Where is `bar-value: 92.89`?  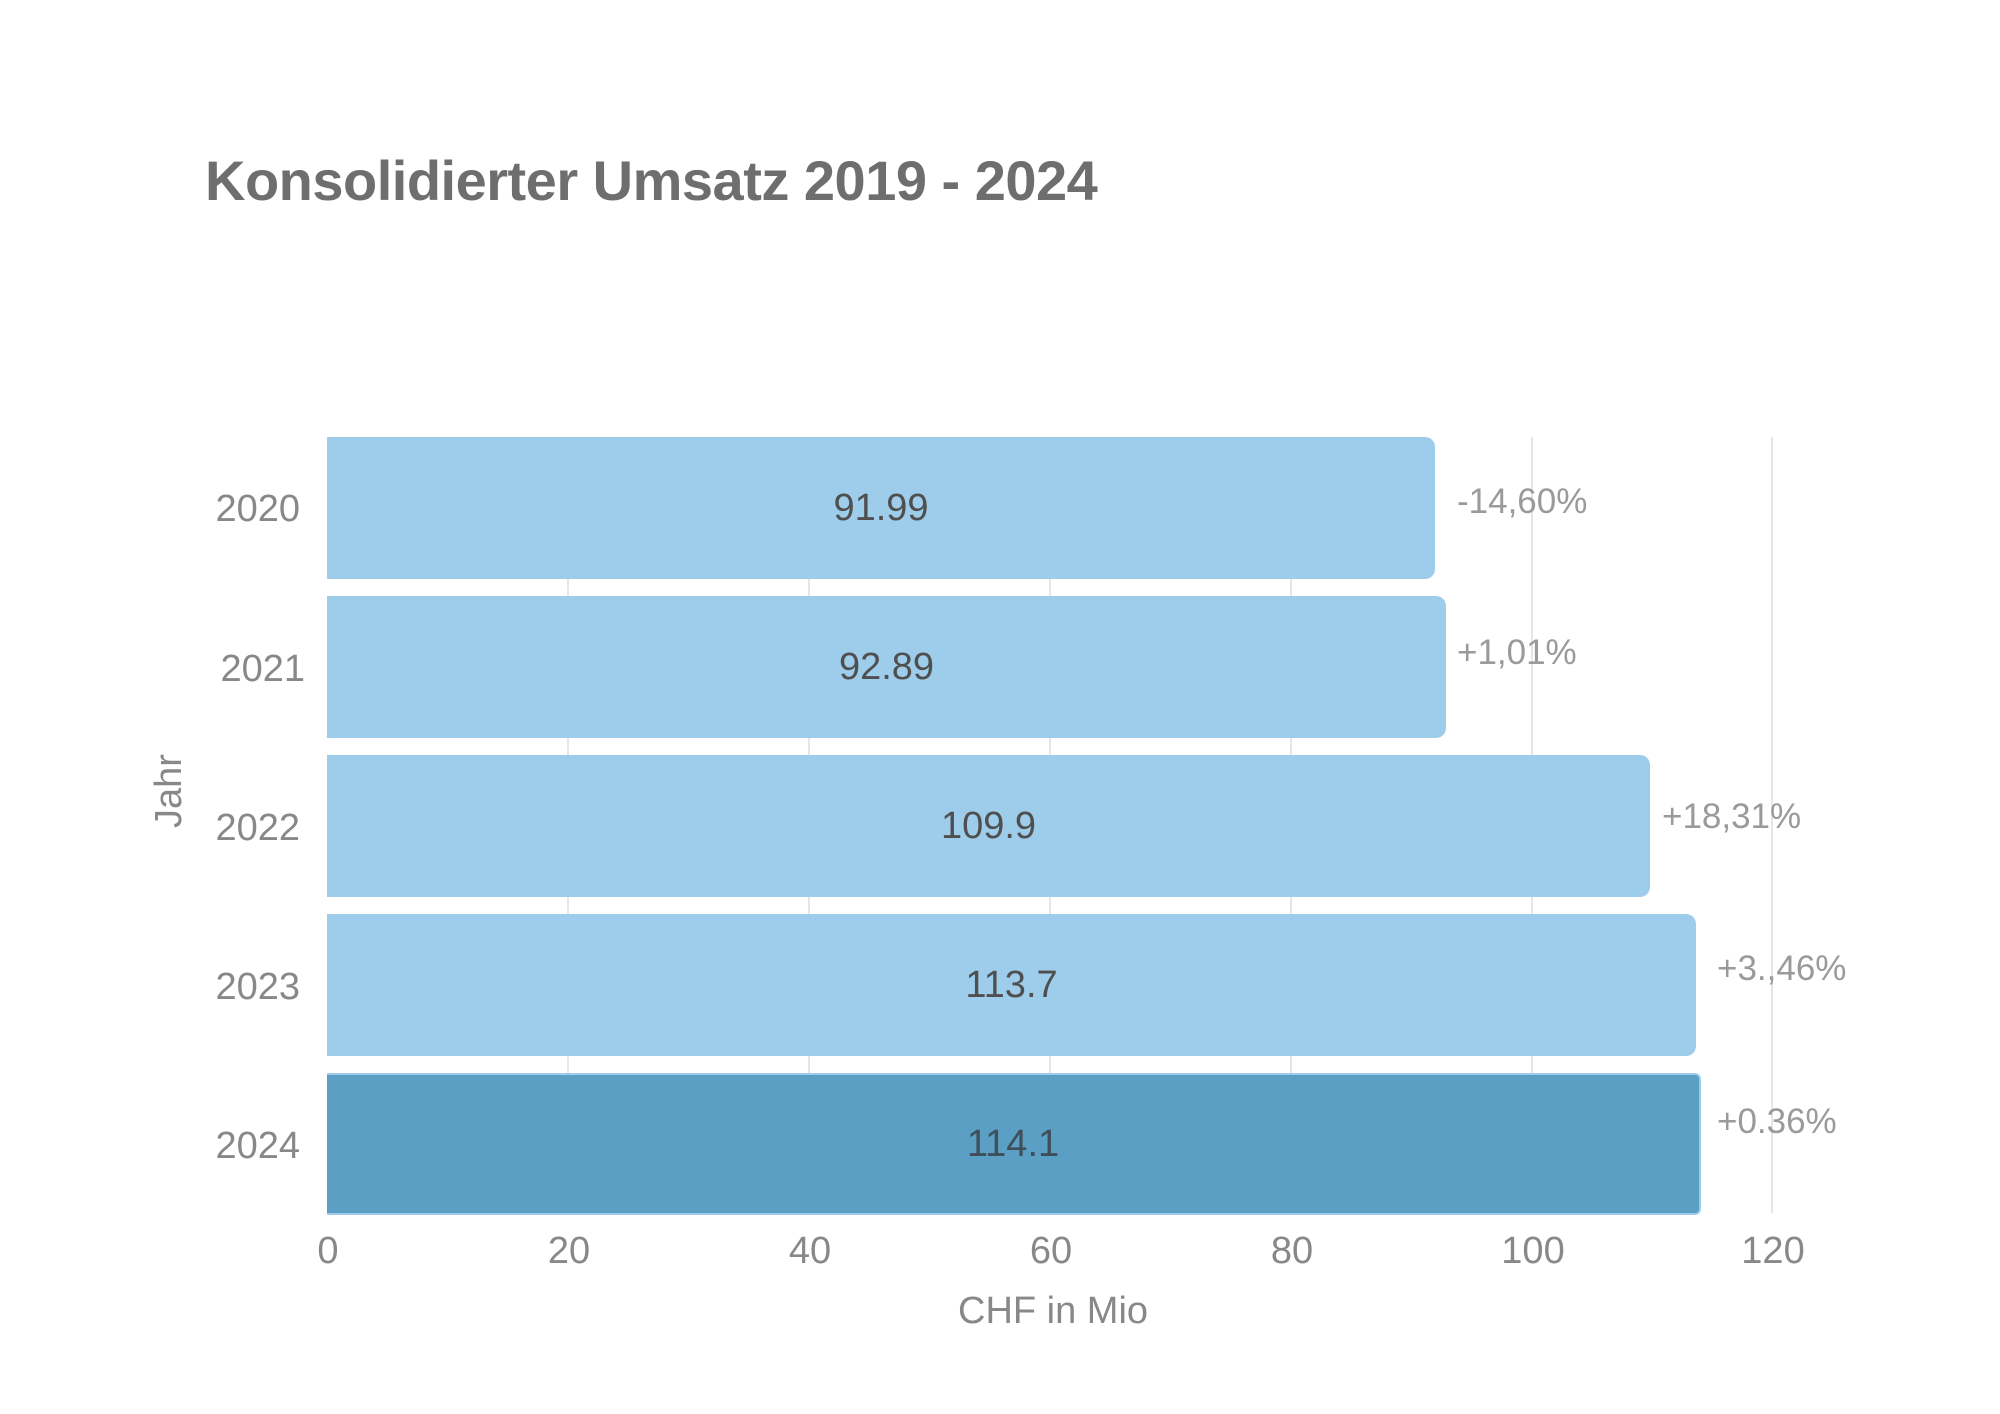
bar-value: 92.89 is located at coordinates (886, 666).